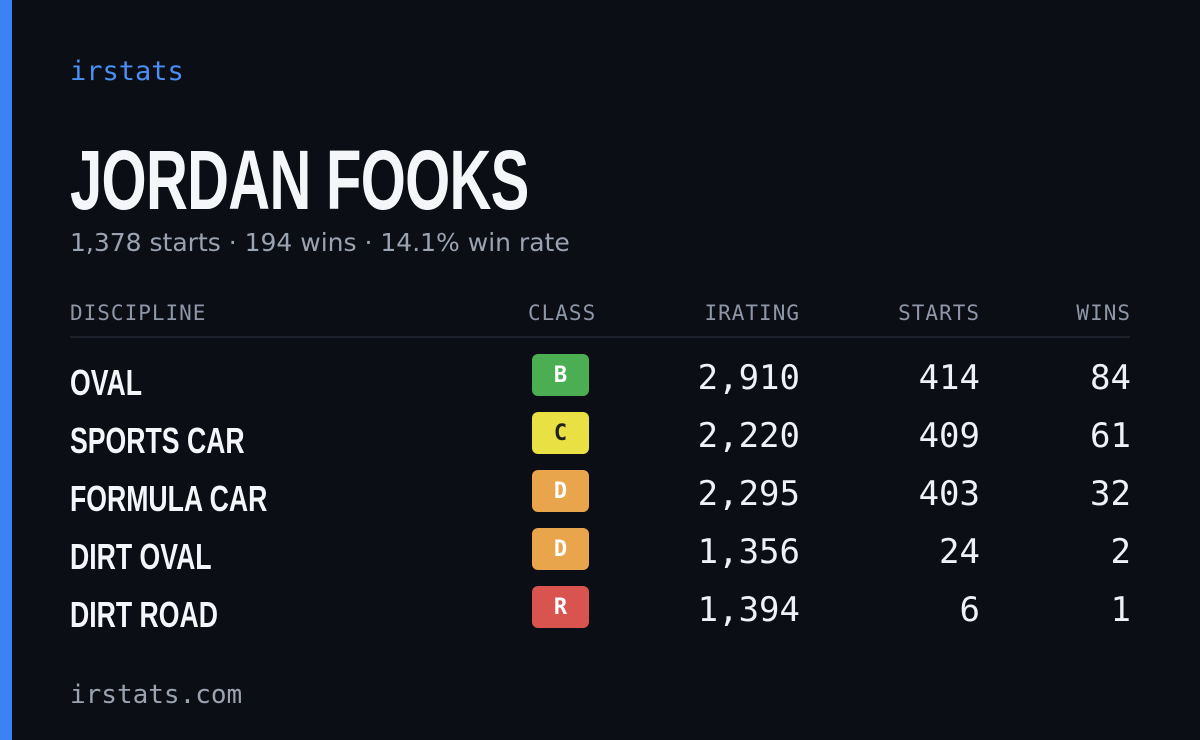 This screenshot has height=740, width=1200. Describe the element at coordinates (1120, 552) in the screenshot. I see `stat-value: 2` at that location.